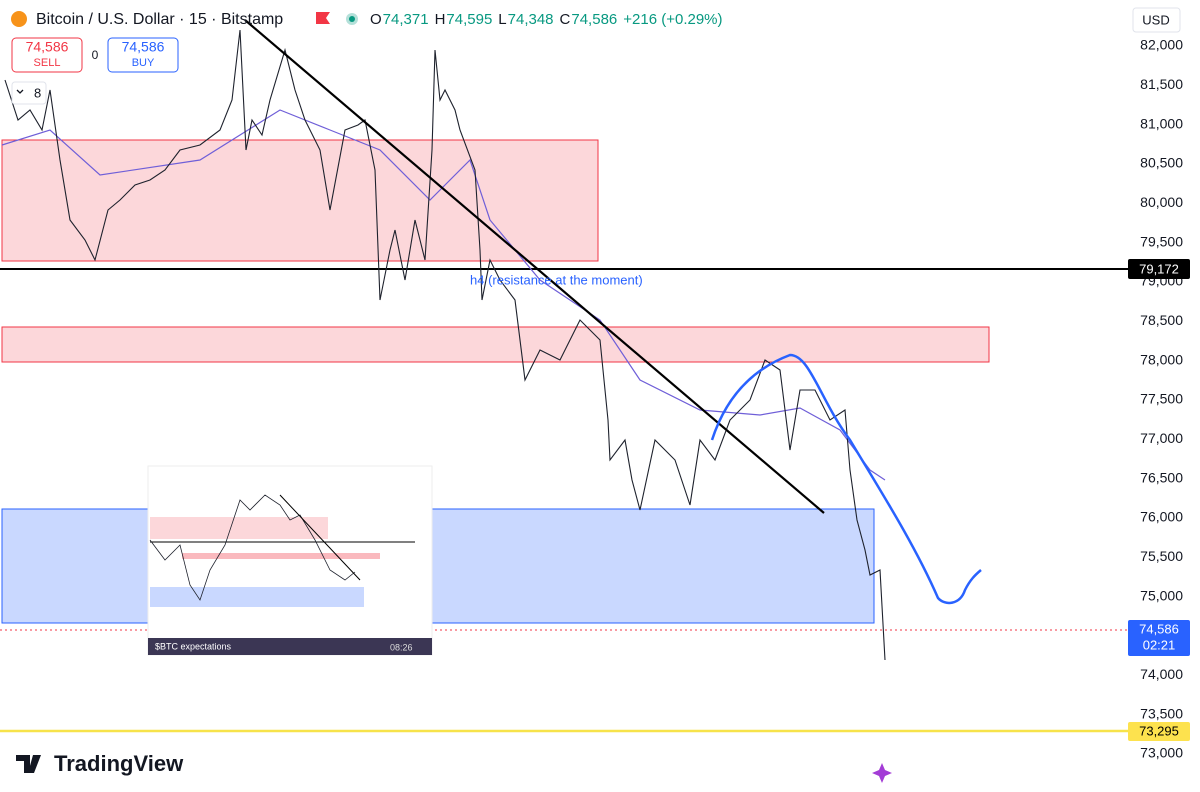  Describe the element at coordinates (1161, 753) in the screenshot. I see `price-tick-label: 73,000` at that location.